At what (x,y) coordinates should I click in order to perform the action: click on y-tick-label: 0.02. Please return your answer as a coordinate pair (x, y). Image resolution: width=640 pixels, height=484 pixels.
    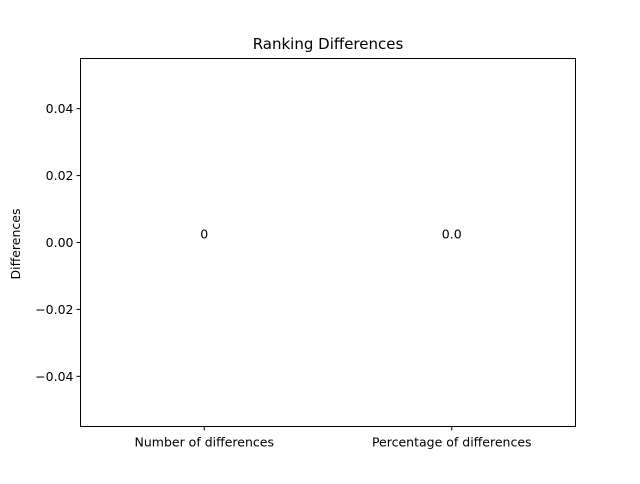
    Looking at the image, I should click on (60, 175).